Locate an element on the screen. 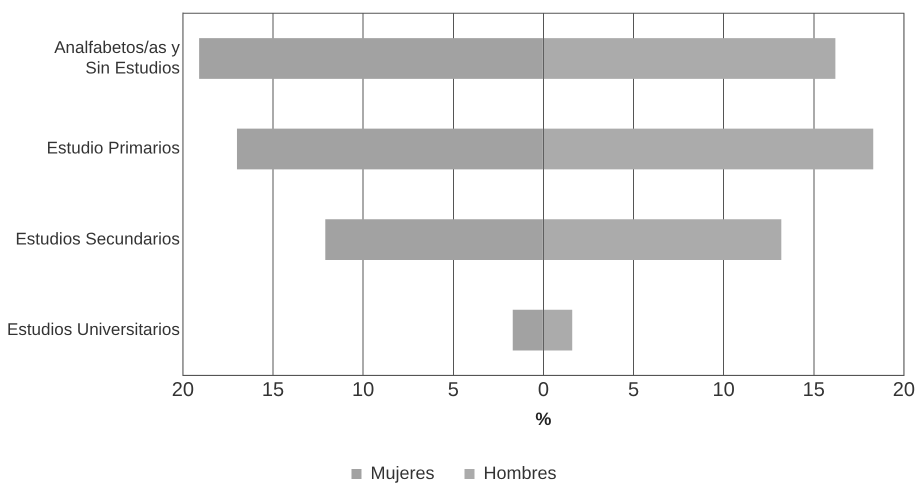 The width and height of the screenshot is (918, 495). y-tick-label: Estudios Universitarios is located at coordinates (93, 329).